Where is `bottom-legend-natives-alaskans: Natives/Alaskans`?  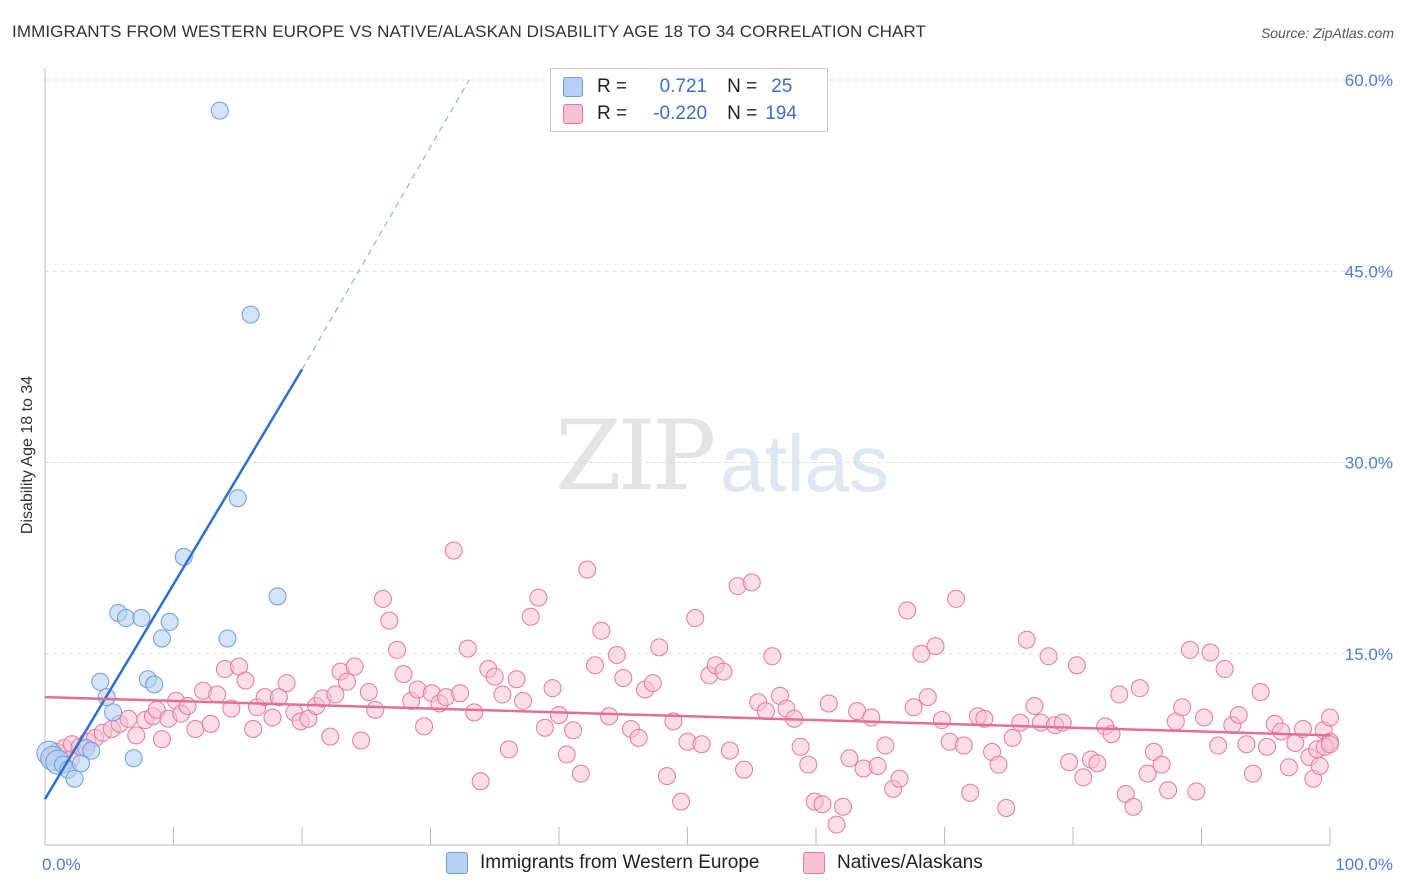 bottom-legend-natives-alaskans: Natives/Alaskans is located at coordinates (893, 863).